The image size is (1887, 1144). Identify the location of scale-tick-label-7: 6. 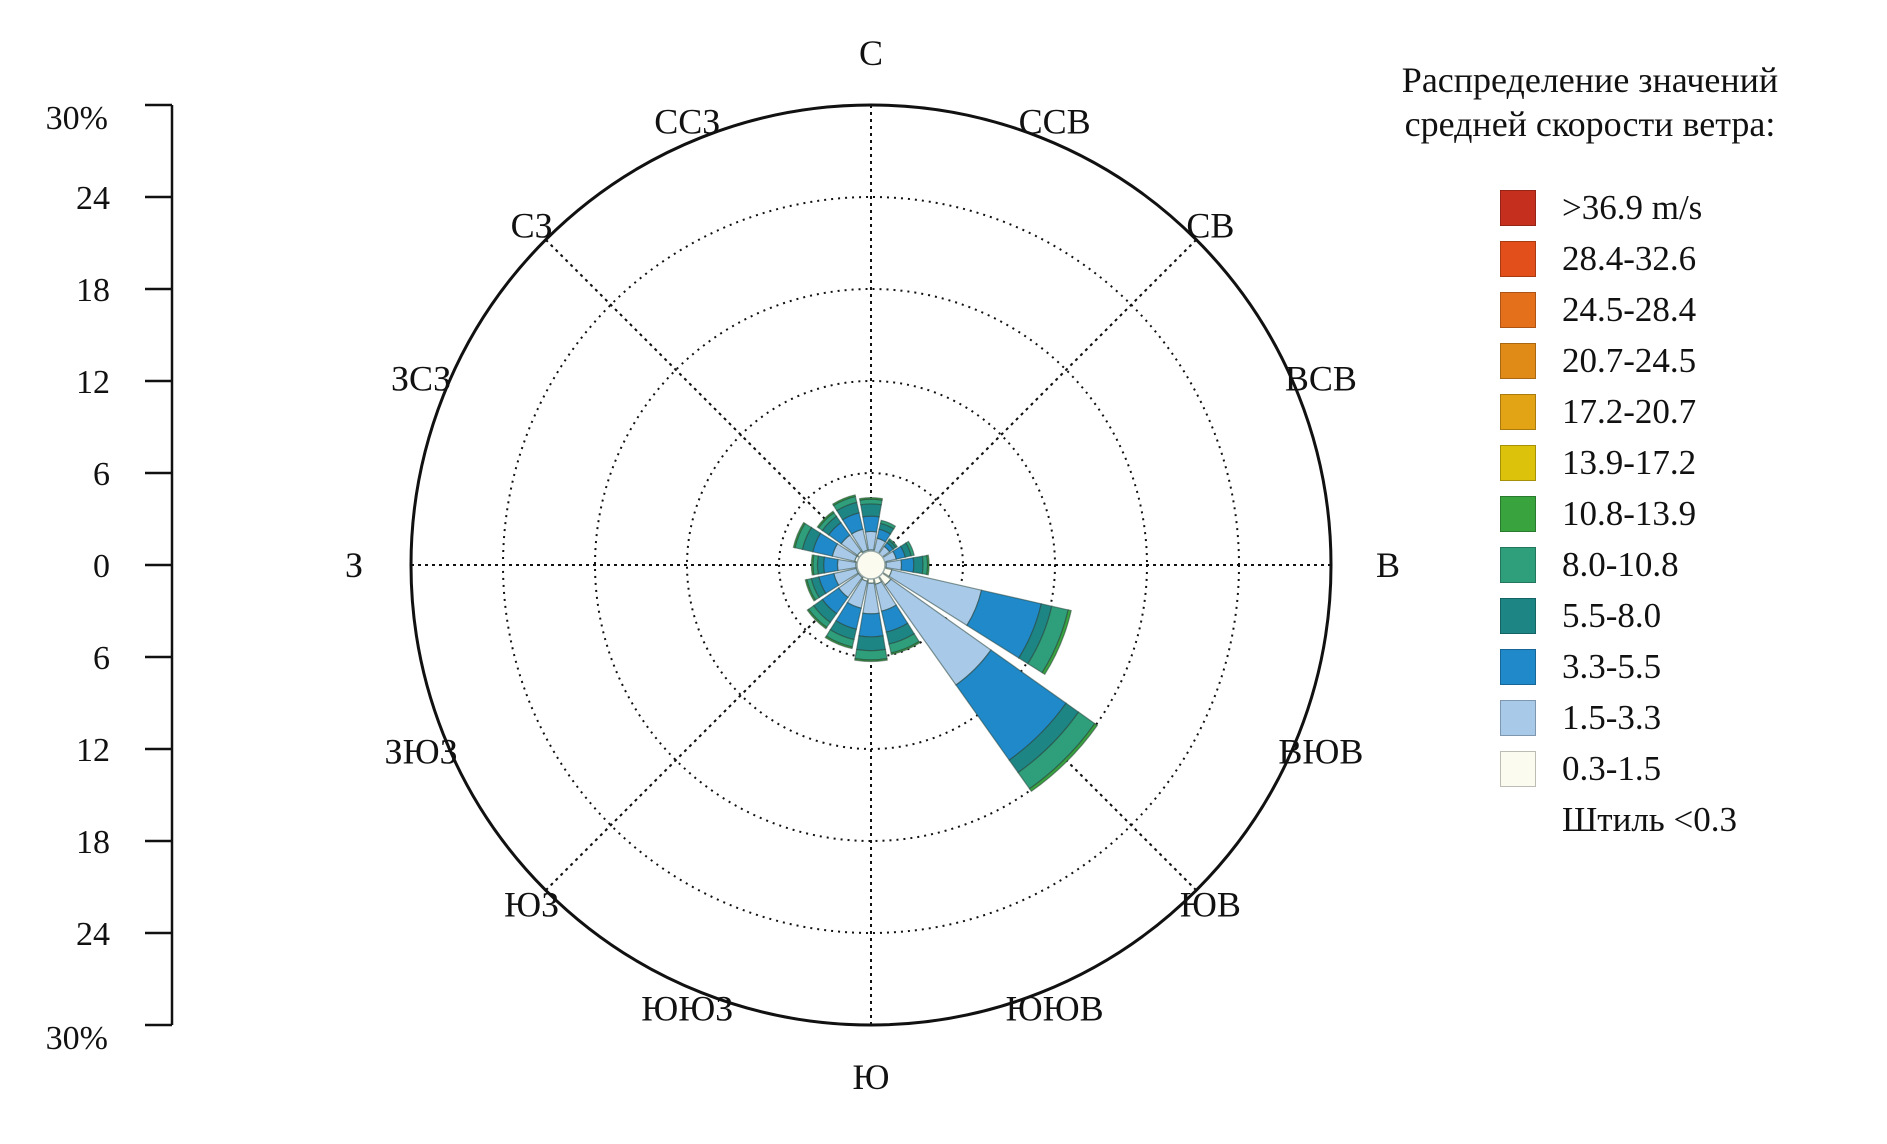
(101, 658).